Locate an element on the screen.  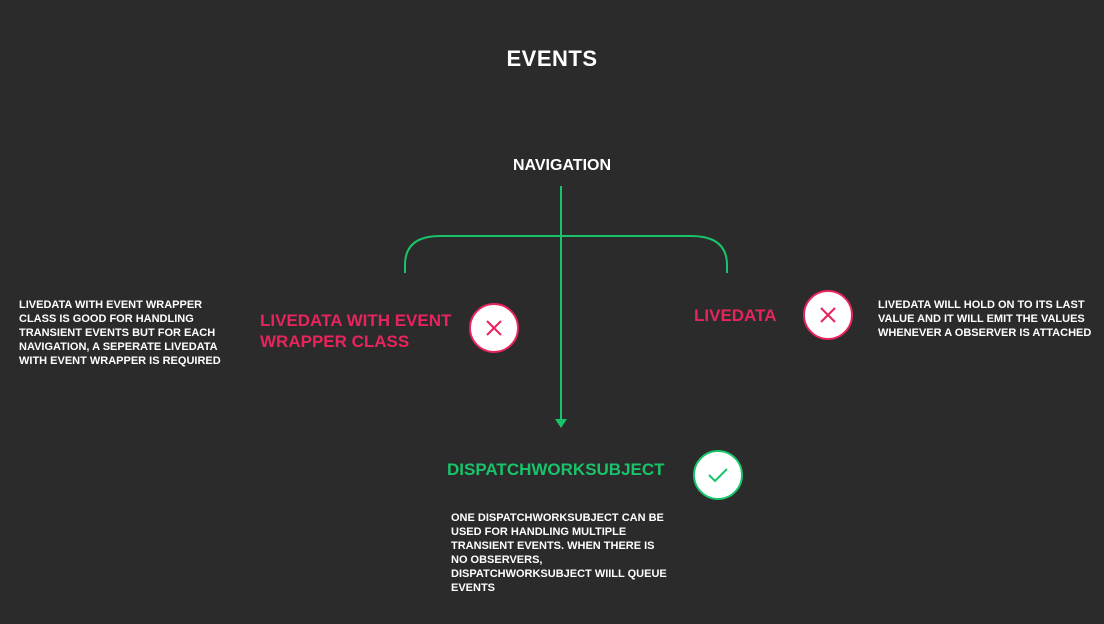
note-line: USED FOR HANDLING MULTIPLE is located at coordinates (539, 532).